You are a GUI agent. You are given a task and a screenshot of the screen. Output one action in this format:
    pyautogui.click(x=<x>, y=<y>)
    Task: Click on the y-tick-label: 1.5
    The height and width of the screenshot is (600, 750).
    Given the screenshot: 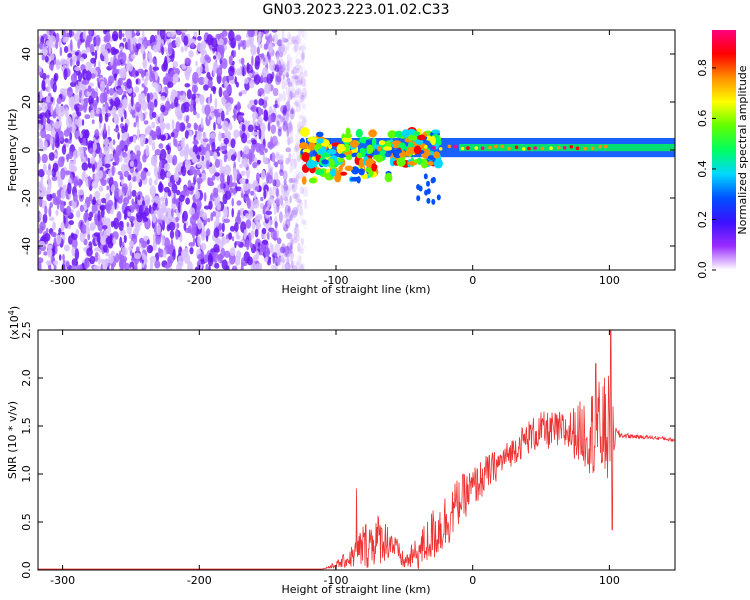 What is the action you would take?
    pyautogui.click(x=26, y=426)
    